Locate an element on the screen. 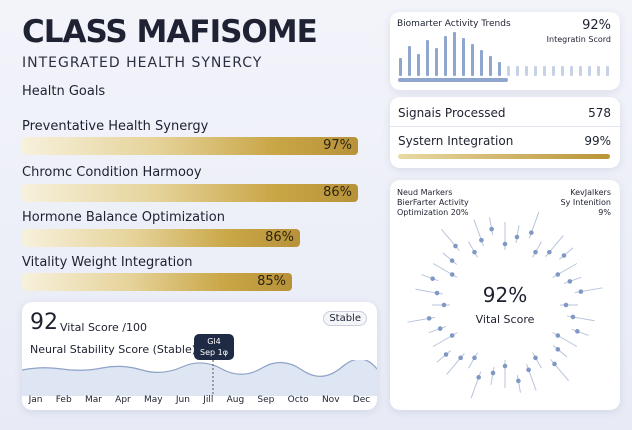 Image resolution: width=632 pixels, height=430 pixels. radial-dial is located at coordinates (505, 305).